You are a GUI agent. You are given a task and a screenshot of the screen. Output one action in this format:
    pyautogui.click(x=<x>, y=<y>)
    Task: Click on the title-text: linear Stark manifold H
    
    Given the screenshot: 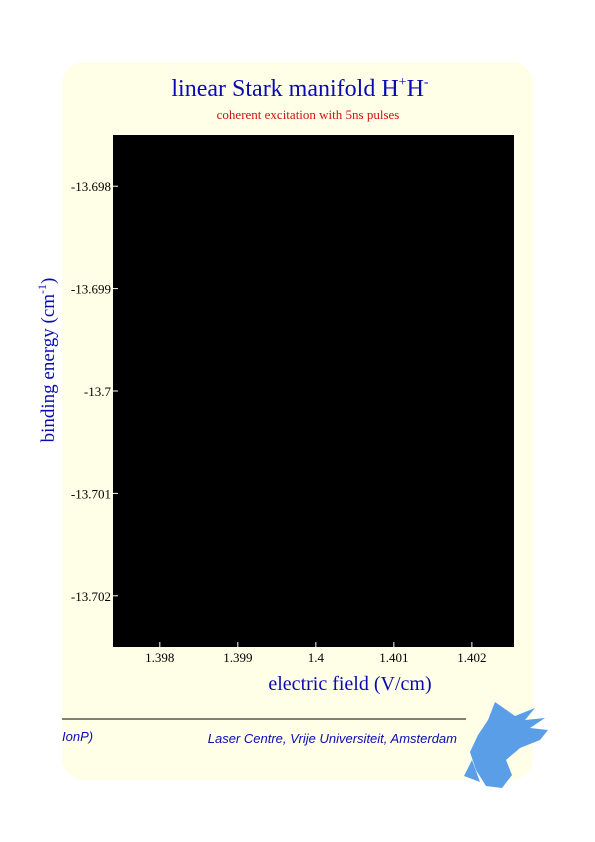 What is the action you would take?
    pyautogui.click(x=284, y=89)
    